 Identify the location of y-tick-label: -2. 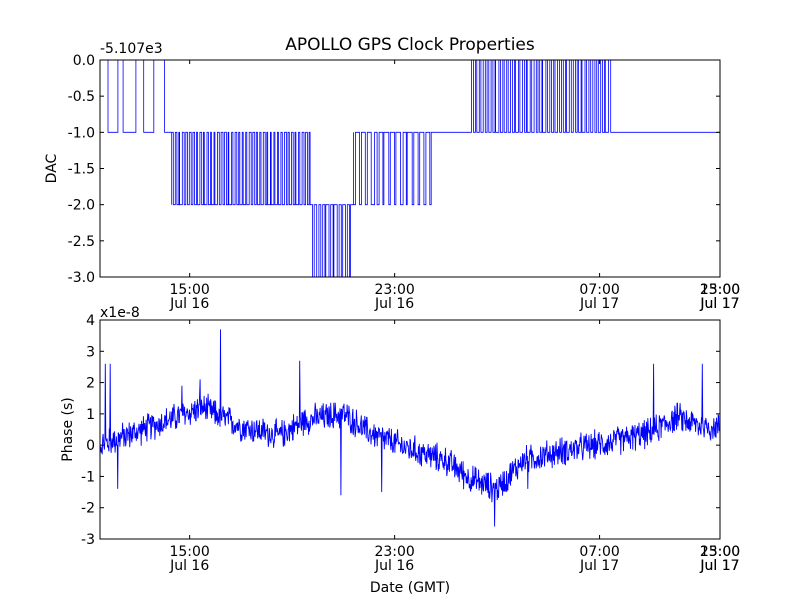
(88, 509).